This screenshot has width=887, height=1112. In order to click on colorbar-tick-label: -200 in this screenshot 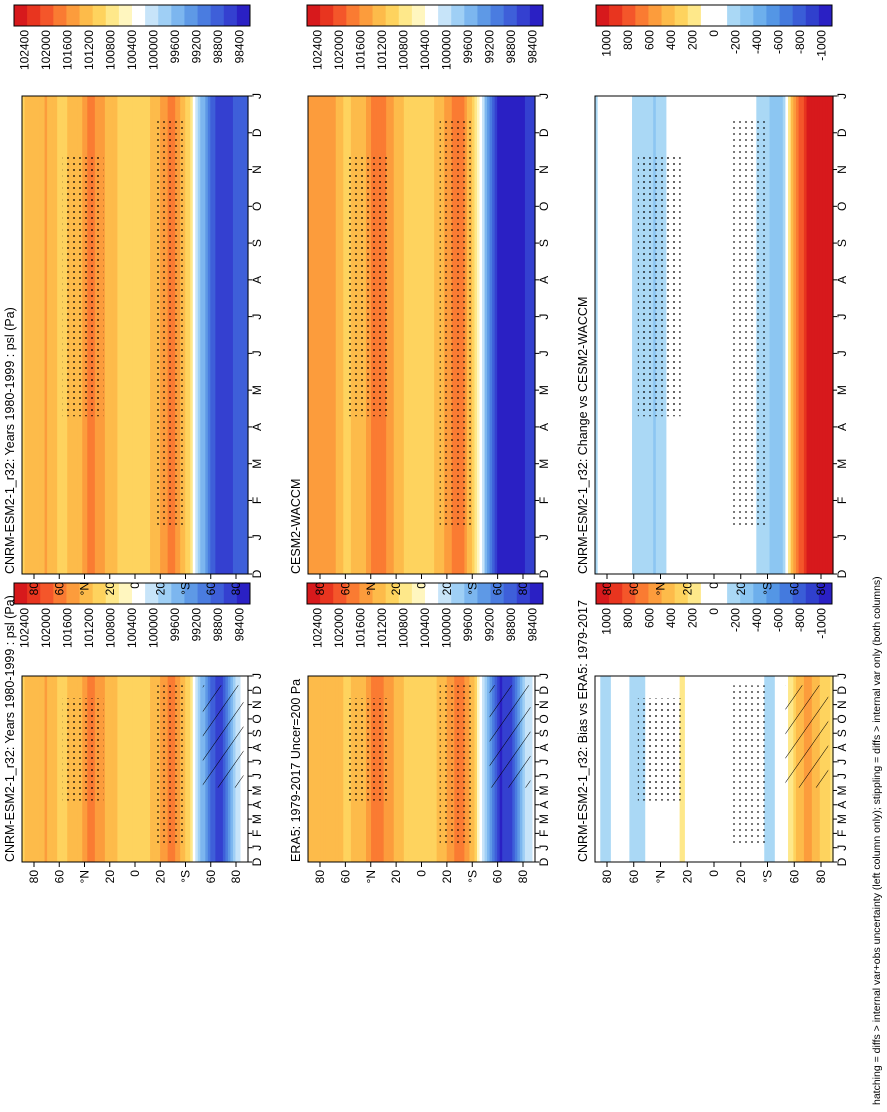, I will do `click(735, 620)`.